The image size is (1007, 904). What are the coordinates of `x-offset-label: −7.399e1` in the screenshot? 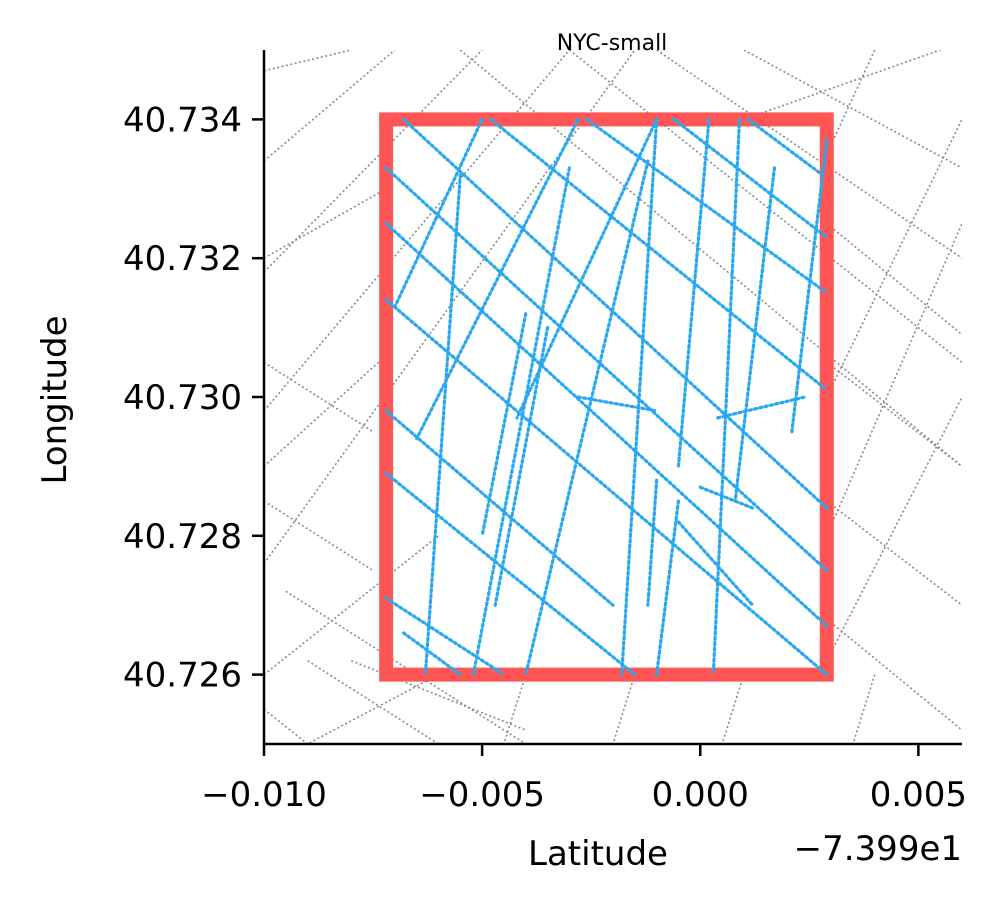 It's located at (878, 849).